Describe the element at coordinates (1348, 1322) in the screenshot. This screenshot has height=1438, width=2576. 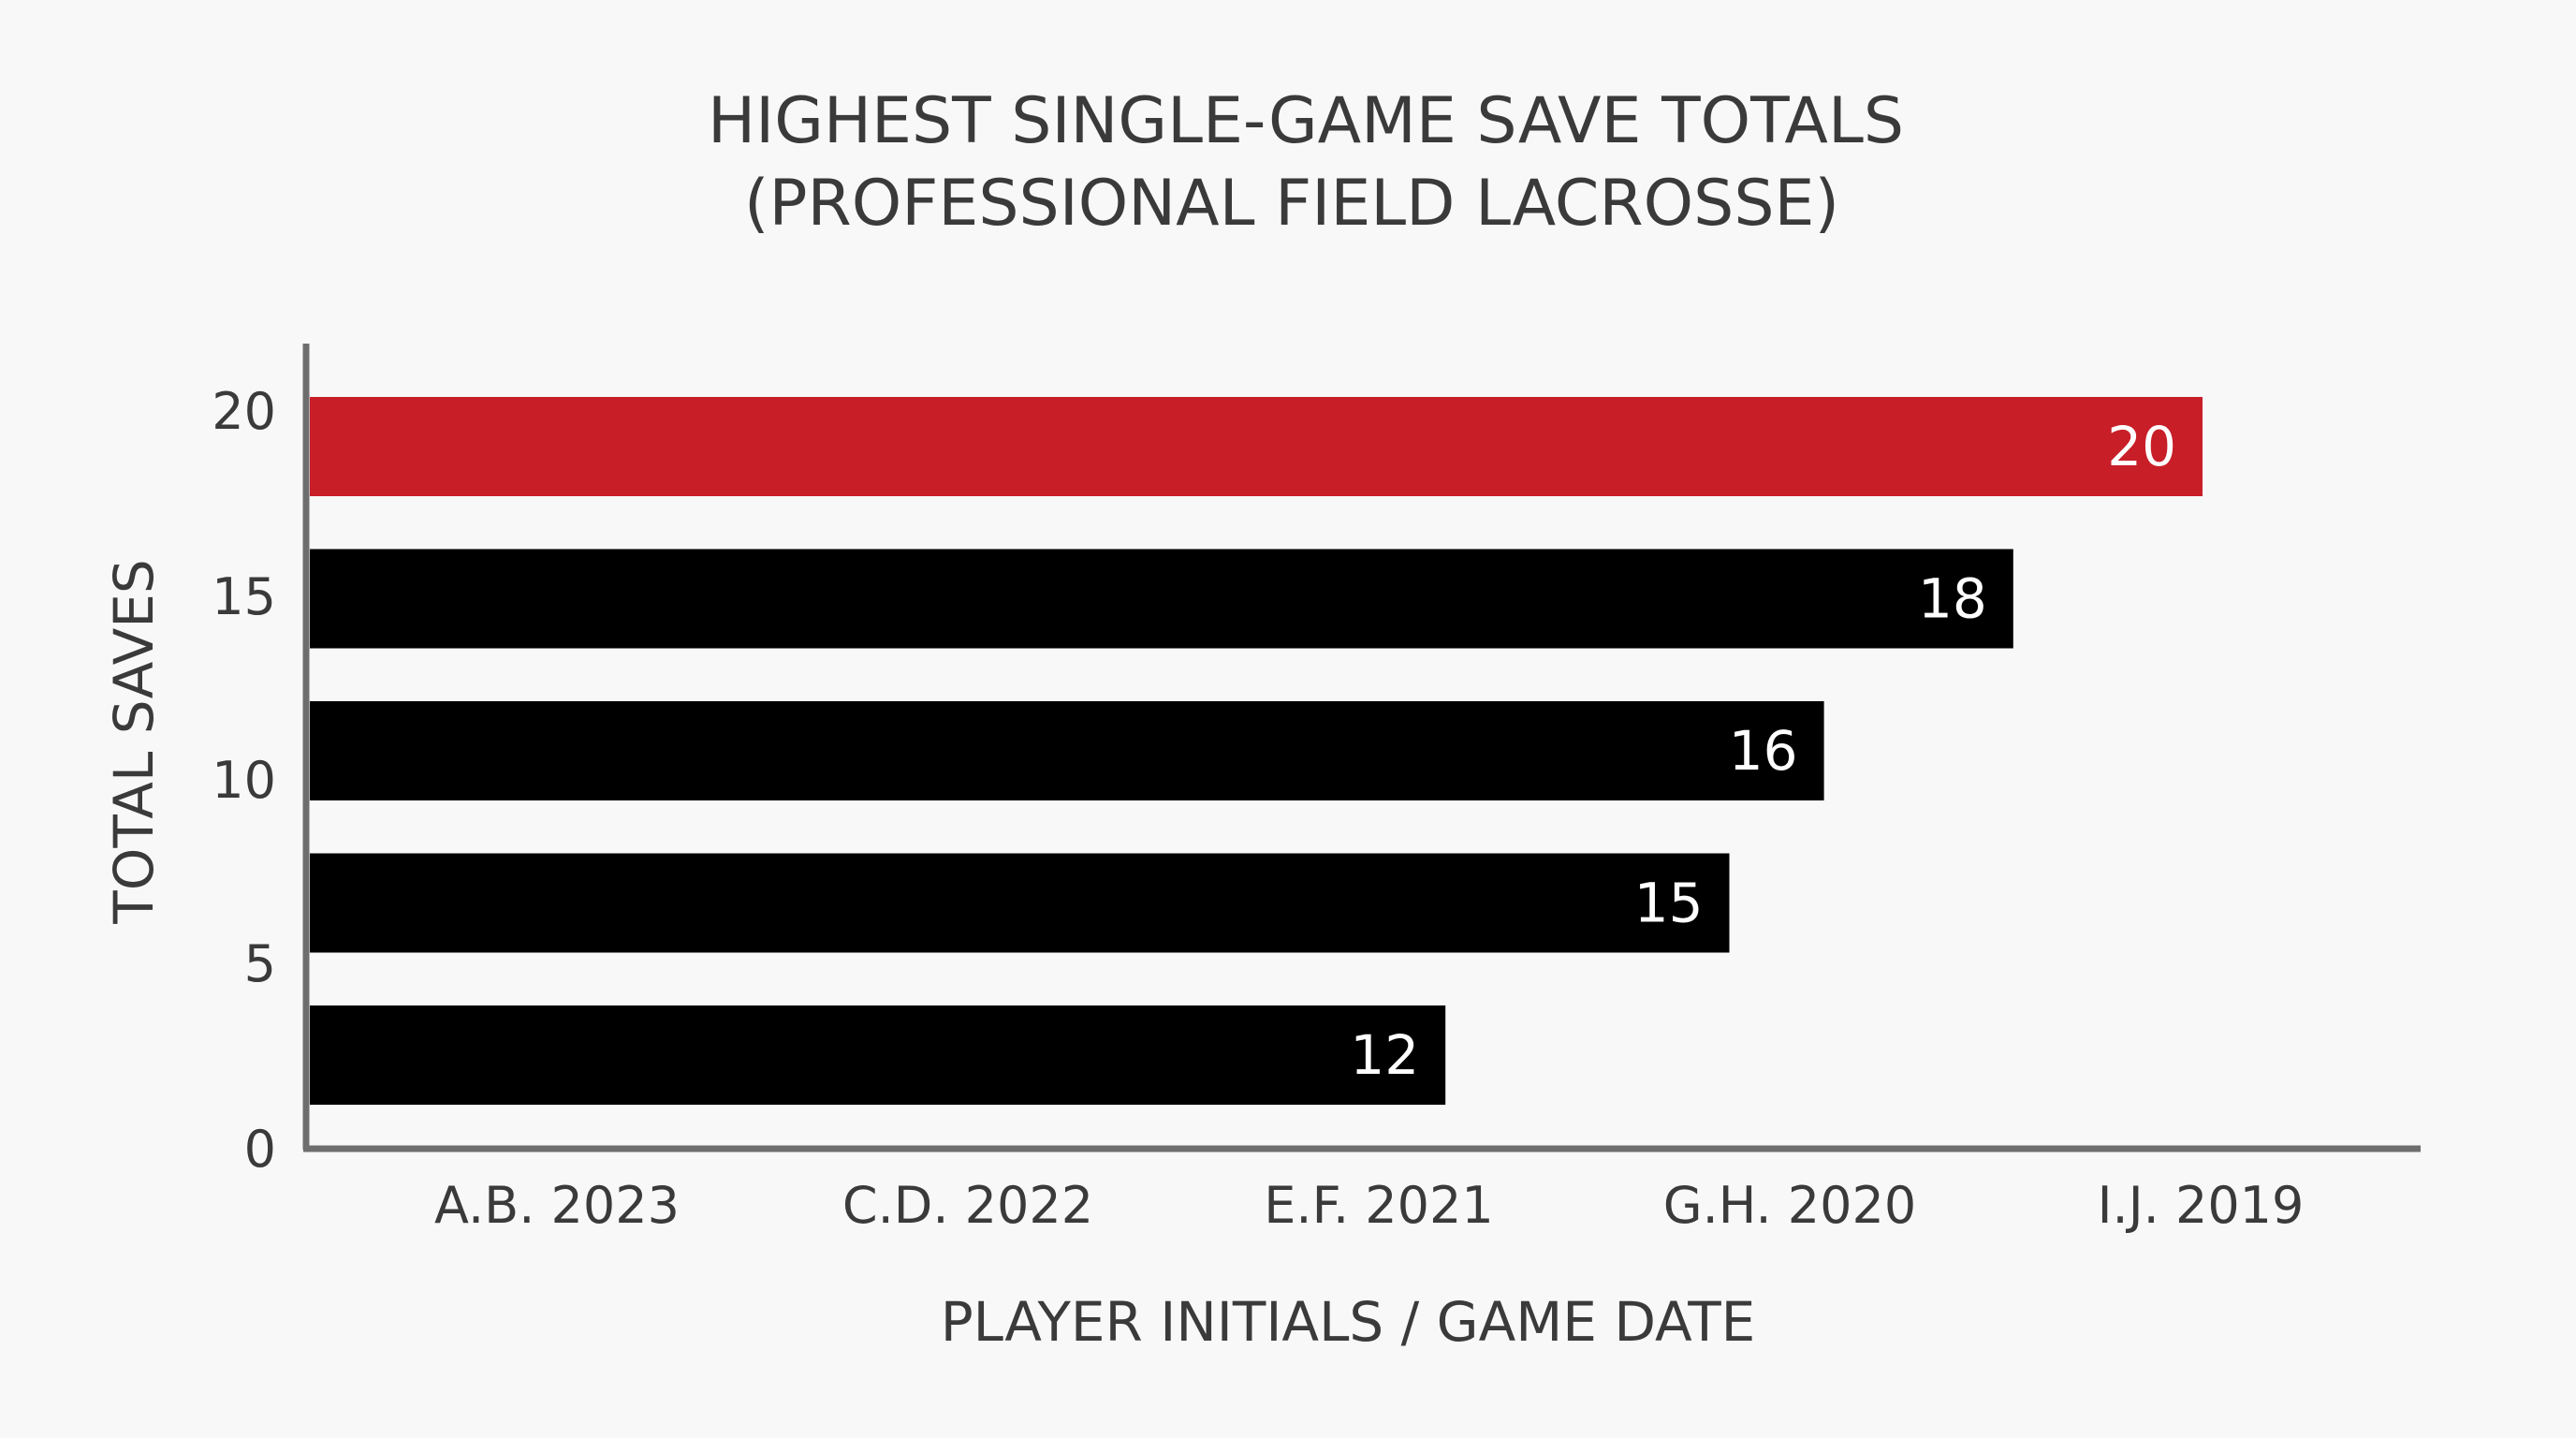
I see `x-axis-title: PLAYER INITIALS / GAME DATE` at that location.